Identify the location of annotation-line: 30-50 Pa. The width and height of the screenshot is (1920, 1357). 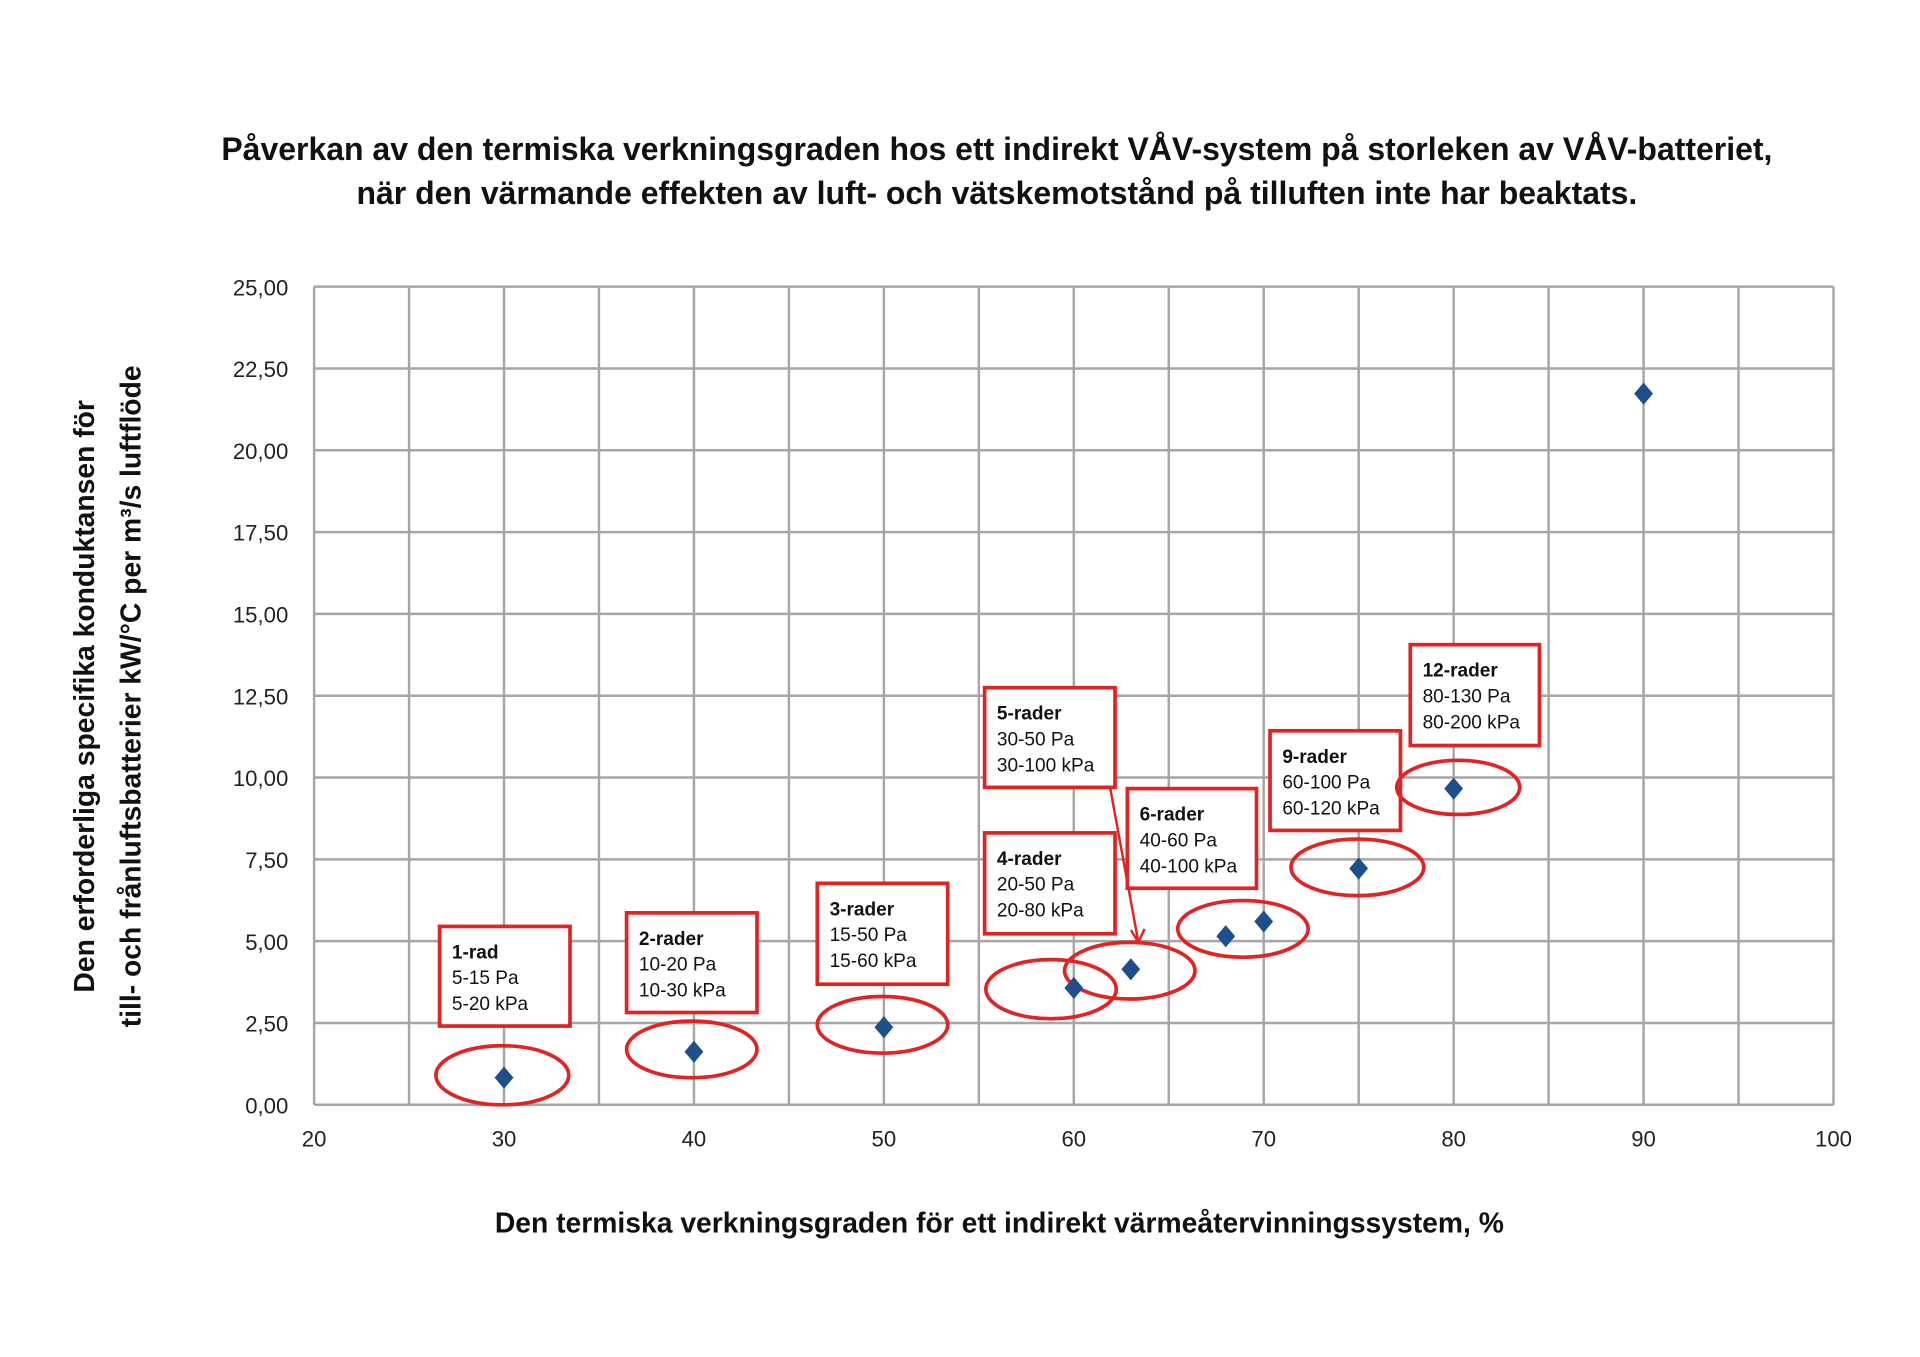
(1036, 740).